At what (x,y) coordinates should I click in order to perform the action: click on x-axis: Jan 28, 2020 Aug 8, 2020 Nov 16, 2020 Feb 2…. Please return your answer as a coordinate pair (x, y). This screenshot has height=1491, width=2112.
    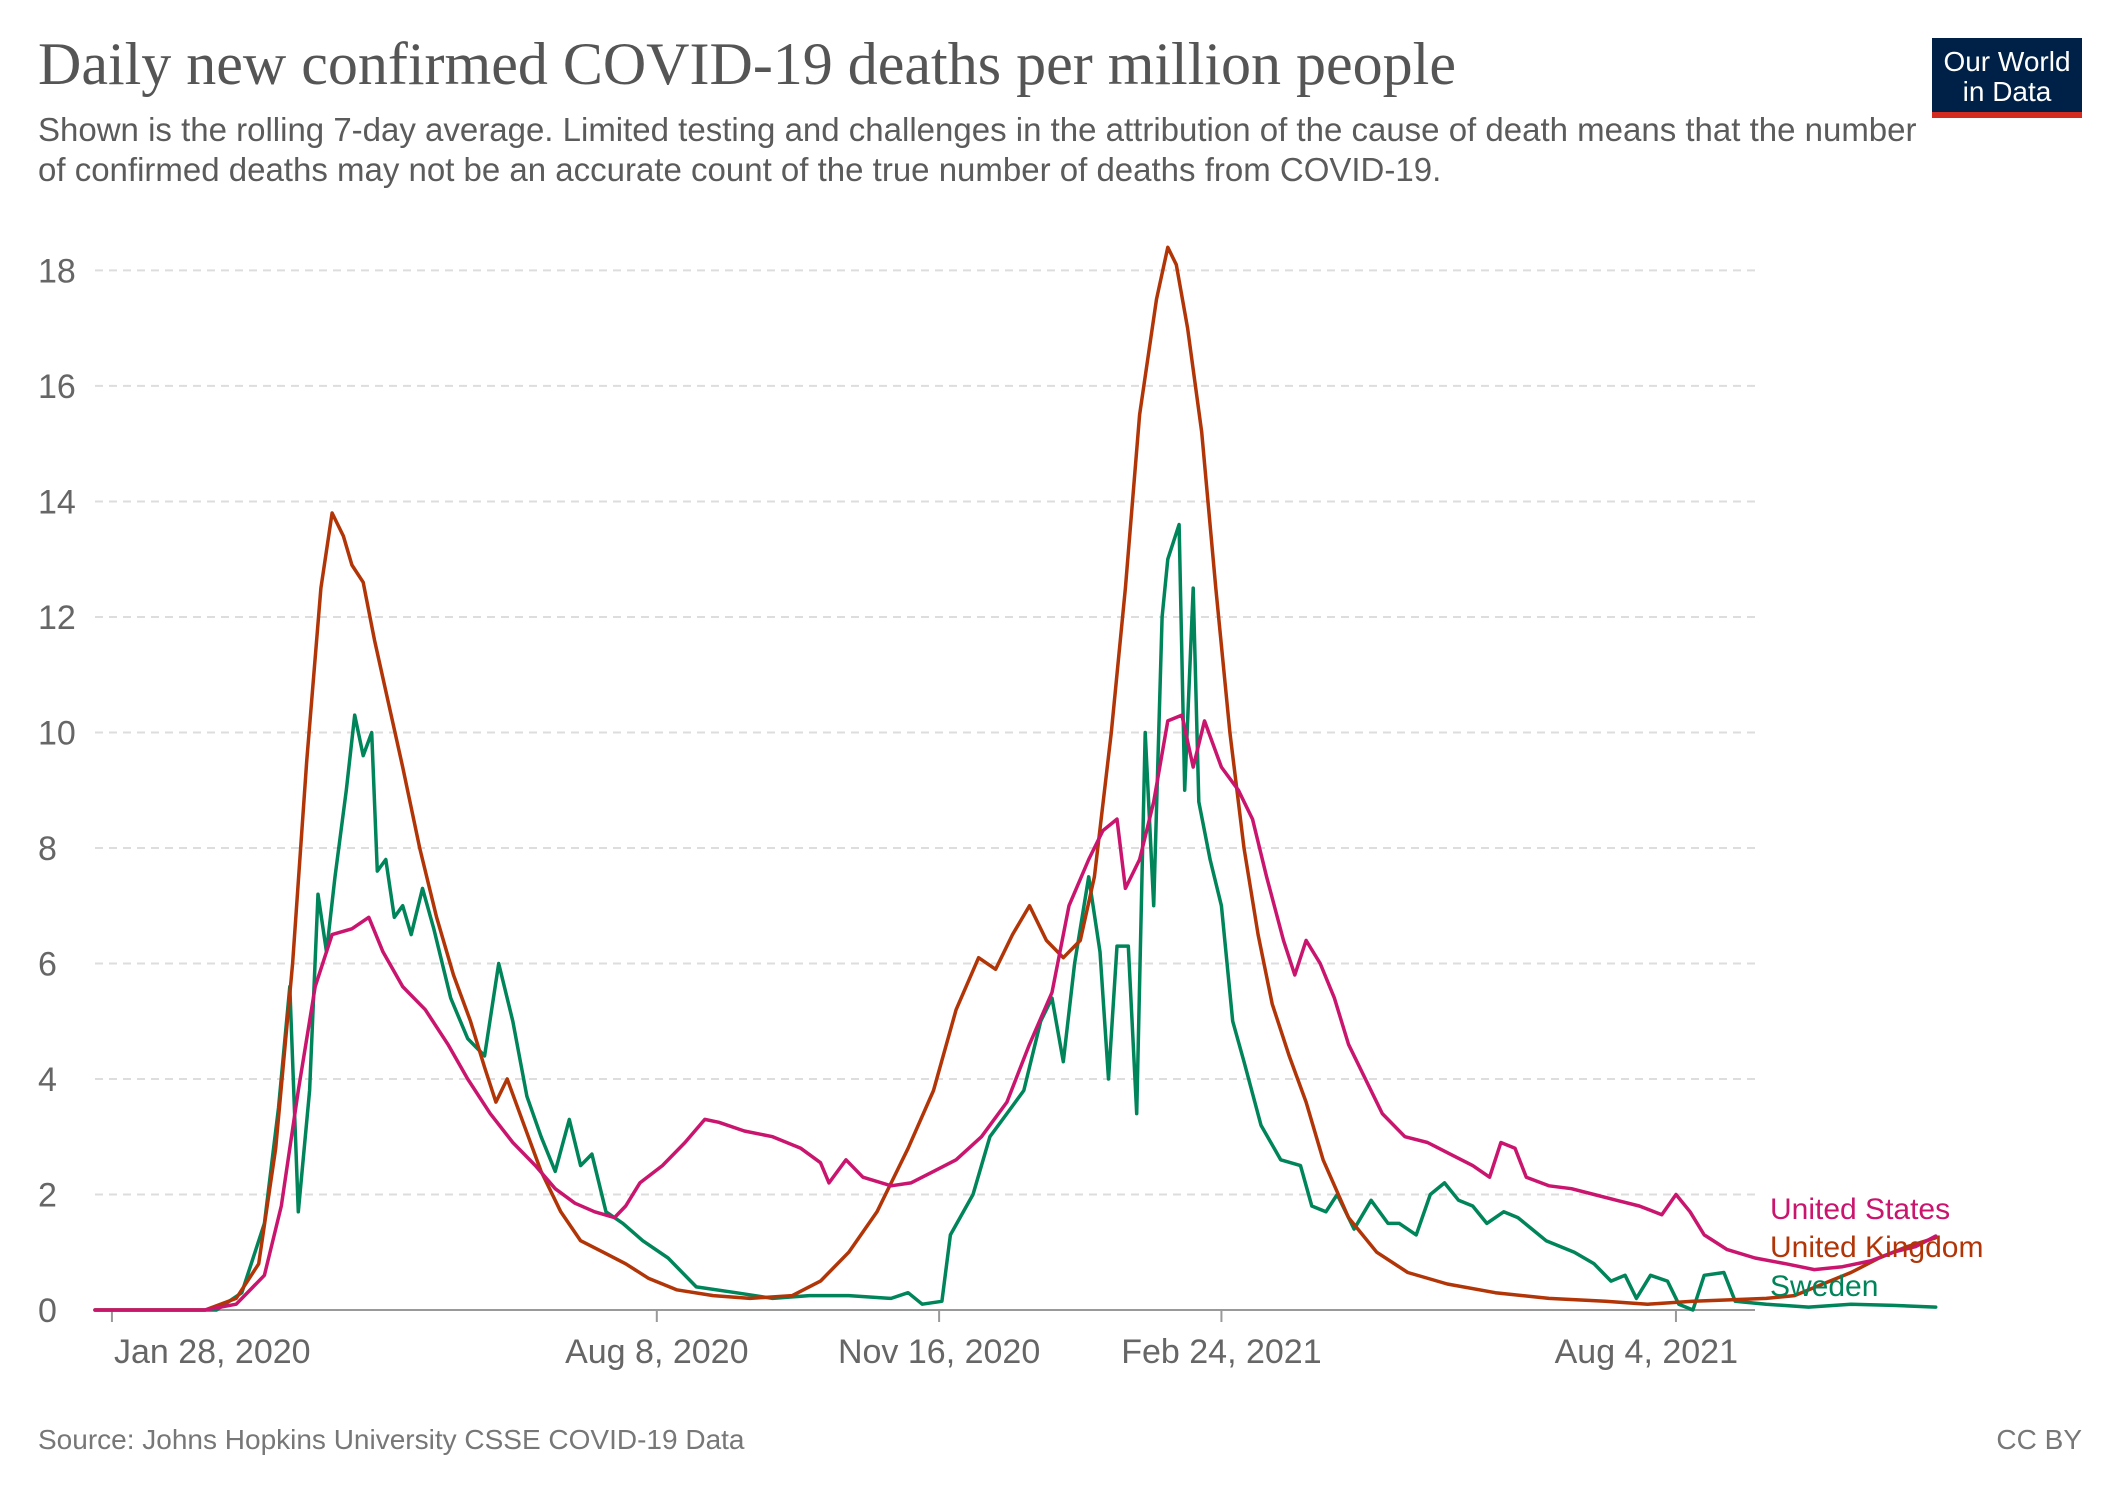
    Looking at the image, I should click on (925, 1340).